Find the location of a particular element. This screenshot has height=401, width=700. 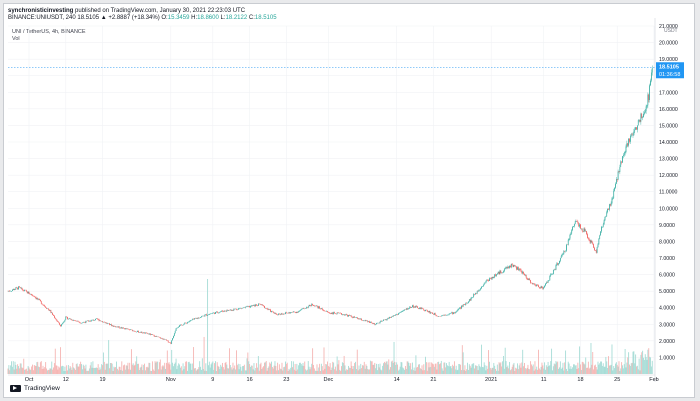

series-legend: UNI / TetherUS, 4h, BINANCE is located at coordinates (49, 32).